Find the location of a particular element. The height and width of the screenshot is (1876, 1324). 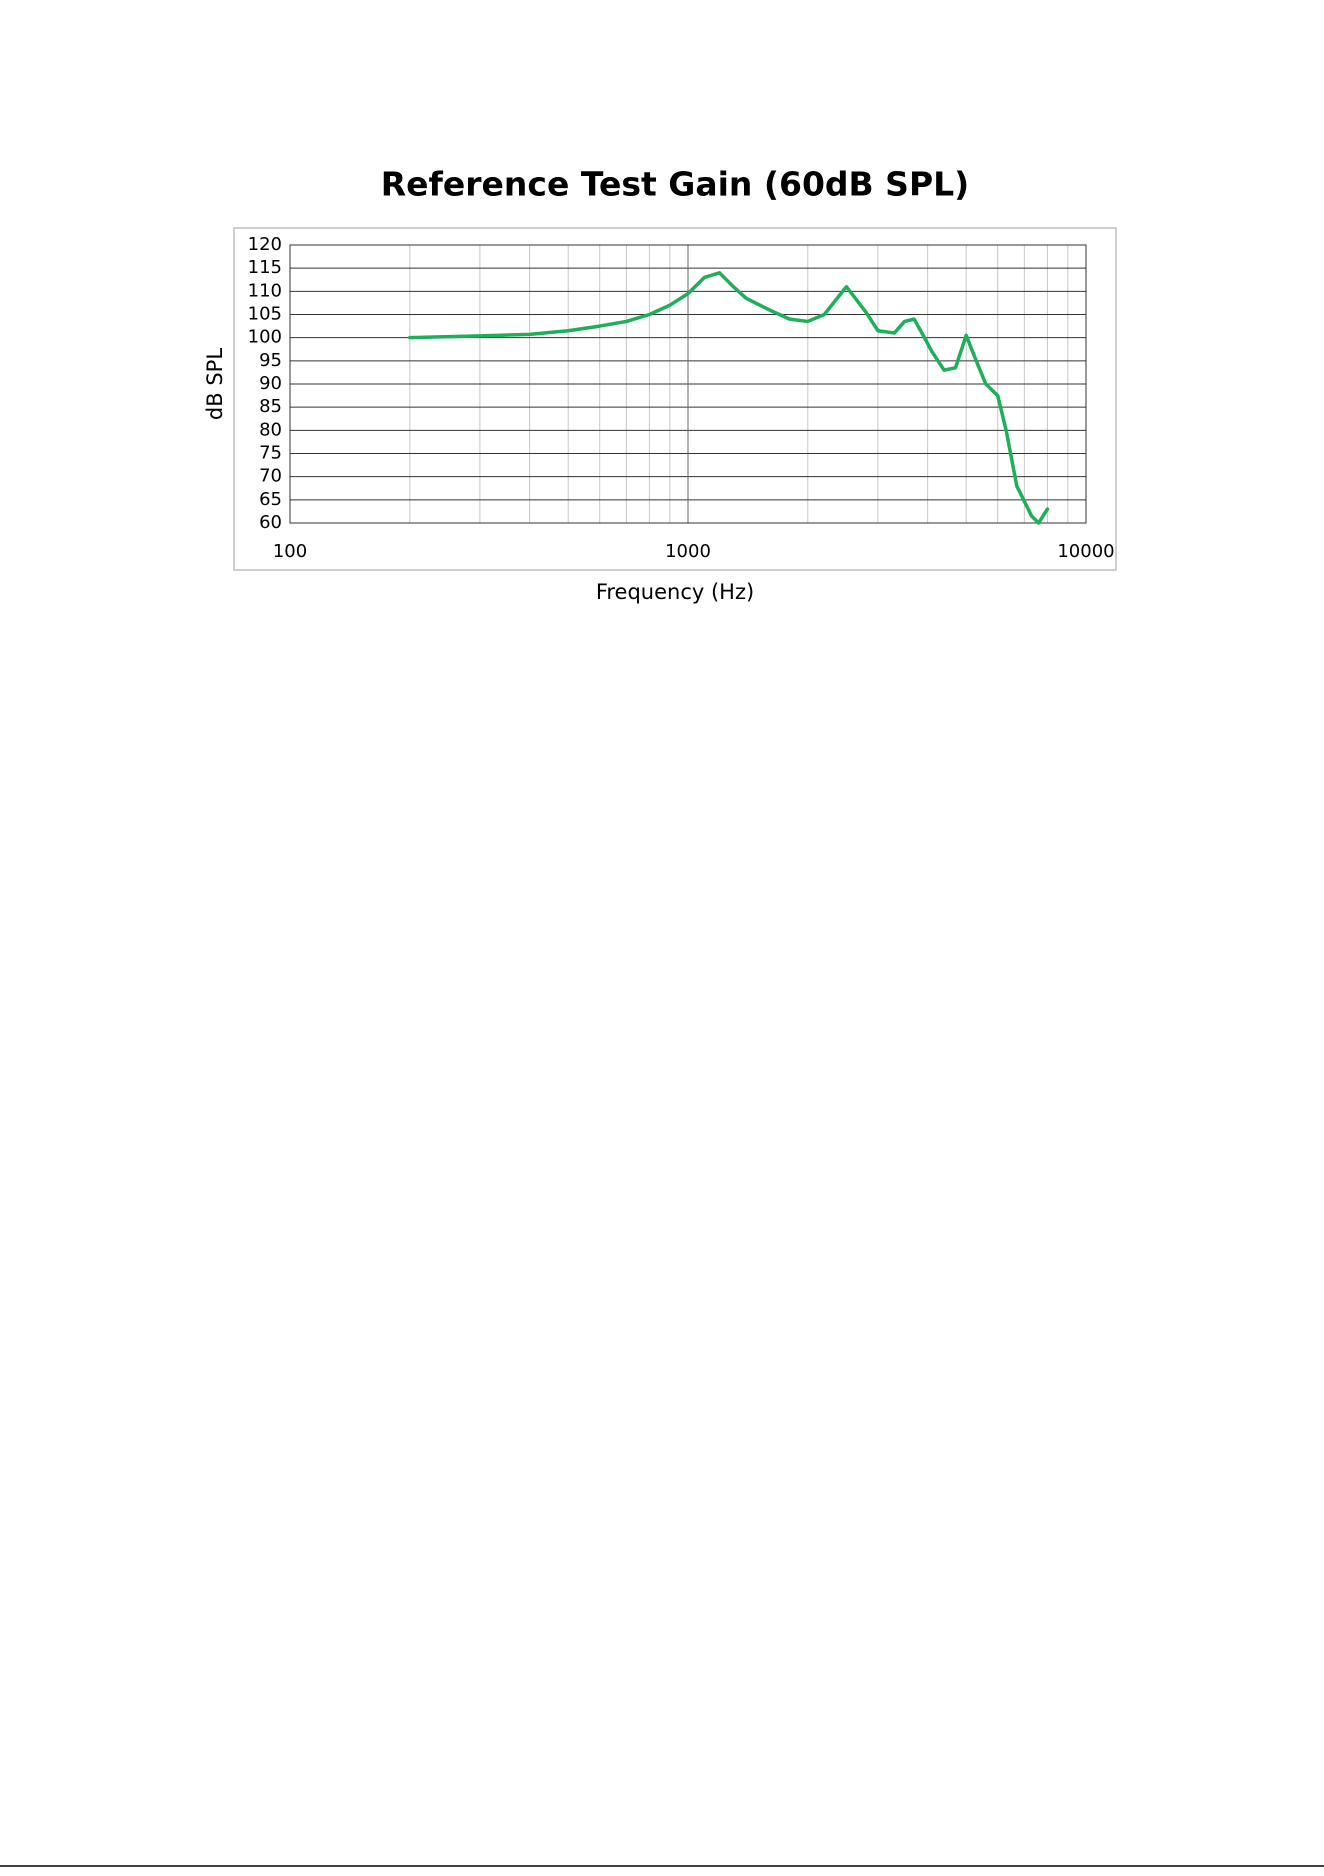

data-line is located at coordinates (729, 398).